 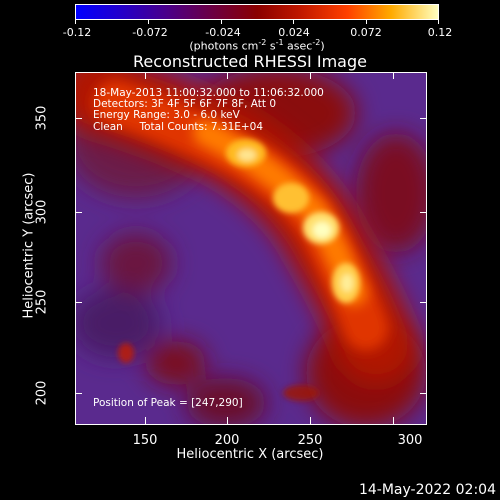 What do you see at coordinates (410, 440) in the screenshot?
I see `x-tick-label: 300` at bounding box center [410, 440].